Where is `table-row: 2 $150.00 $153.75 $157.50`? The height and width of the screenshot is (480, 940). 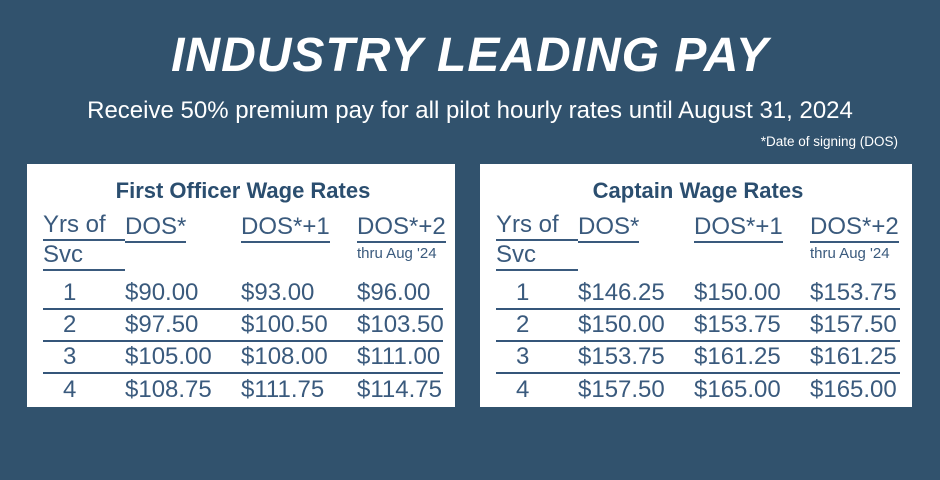 table-row: 2 $150.00 $153.75 $157.50 is located at coordinates (698, 326).